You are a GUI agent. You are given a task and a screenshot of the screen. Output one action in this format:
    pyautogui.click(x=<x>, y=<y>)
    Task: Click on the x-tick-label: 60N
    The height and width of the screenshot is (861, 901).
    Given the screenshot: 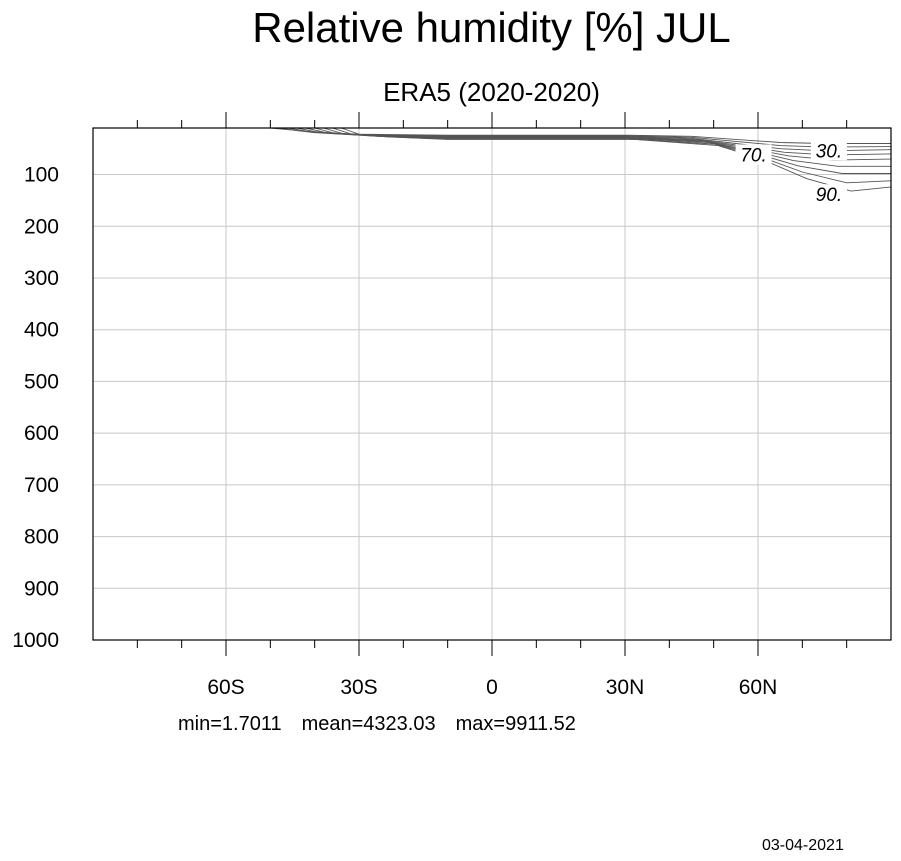 What is the action you would take?
    pyautogui.click(x=758, y=687)
    